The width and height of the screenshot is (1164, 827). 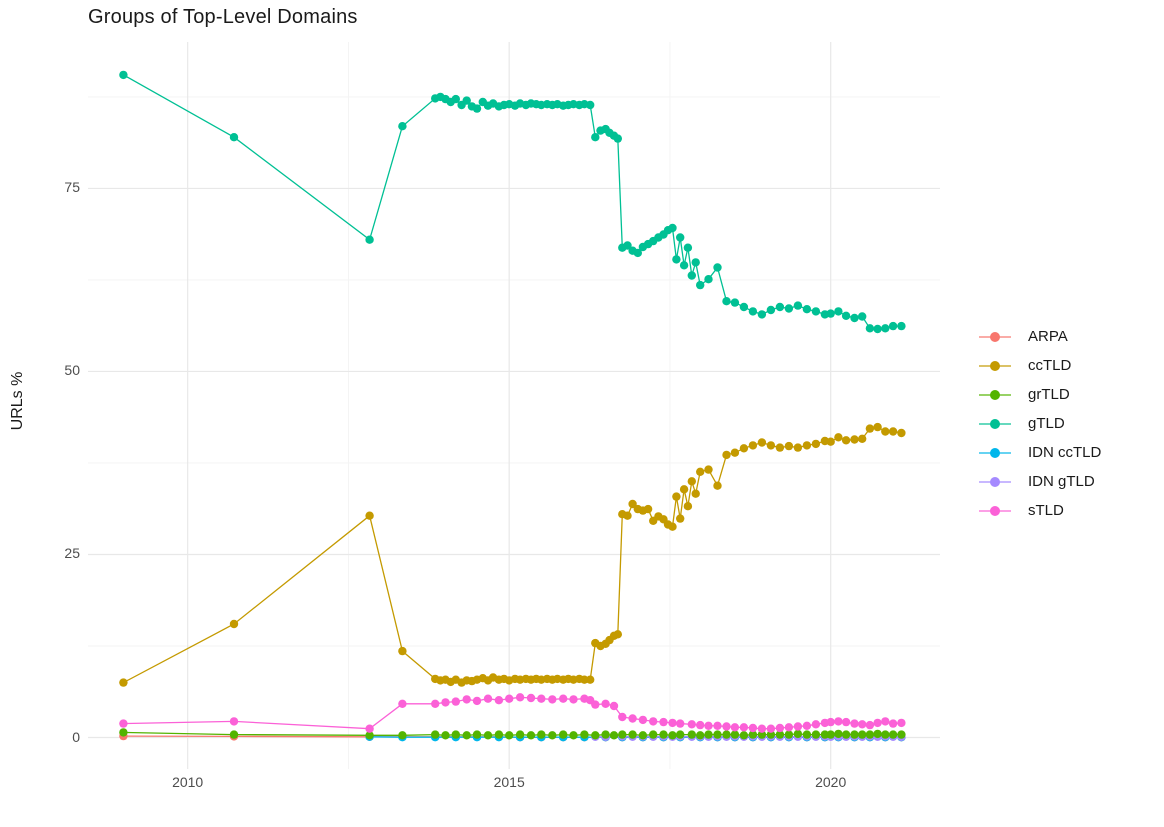 I want to click on y-tick-label: 0, so click(x=76, y=736).